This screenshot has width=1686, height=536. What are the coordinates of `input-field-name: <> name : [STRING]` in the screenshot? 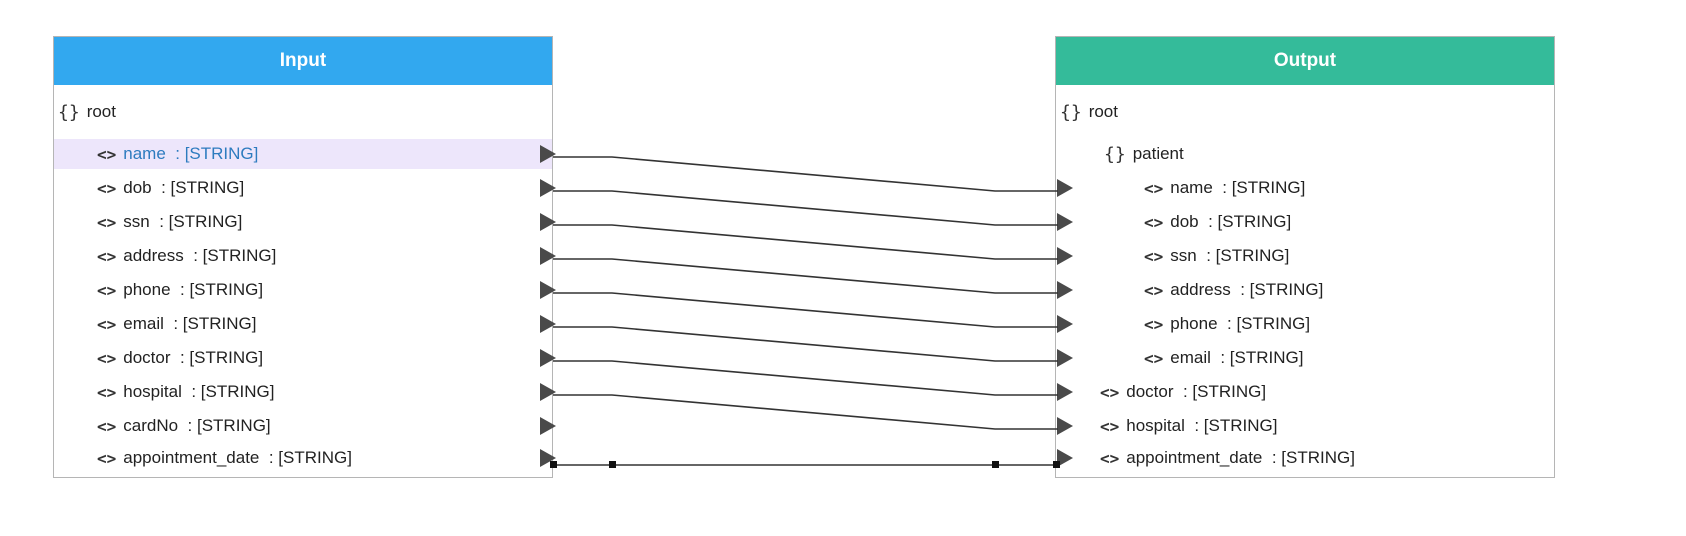 It's located at (305, 154).